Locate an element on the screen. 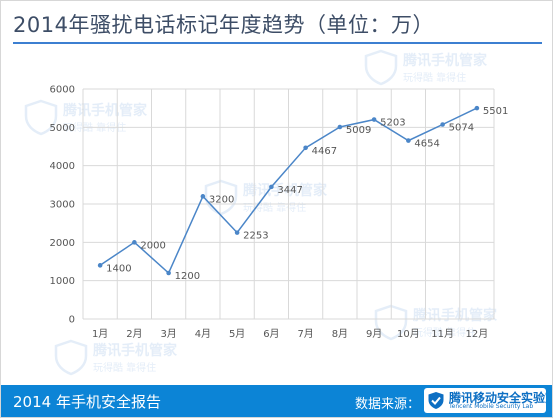  y-tick-label: 2000 is located at coordinates (62, 243).